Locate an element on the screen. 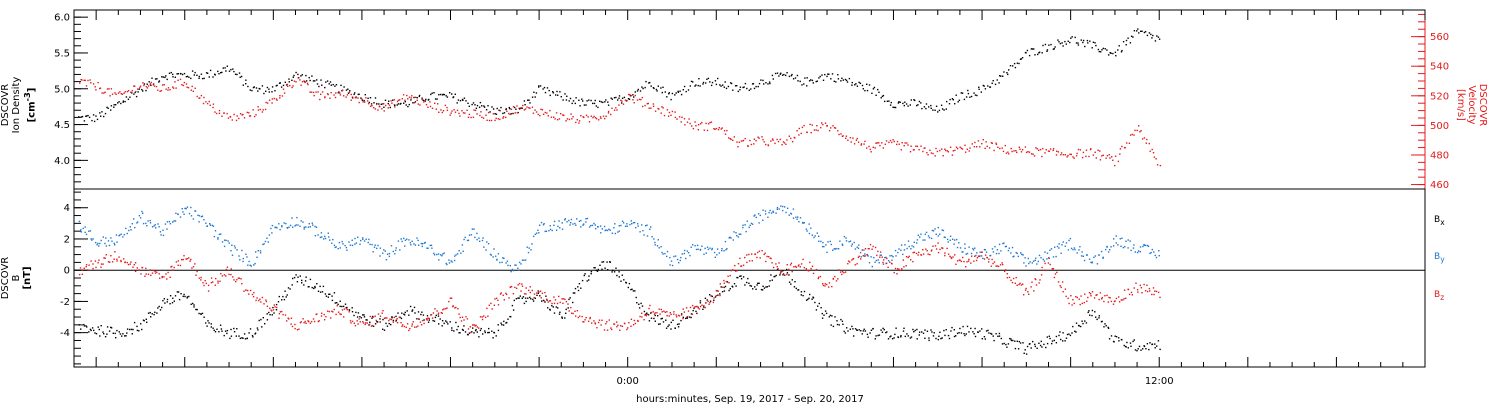  velocity-label-line1: DSCOVR is located at coordinates (1482, 105).